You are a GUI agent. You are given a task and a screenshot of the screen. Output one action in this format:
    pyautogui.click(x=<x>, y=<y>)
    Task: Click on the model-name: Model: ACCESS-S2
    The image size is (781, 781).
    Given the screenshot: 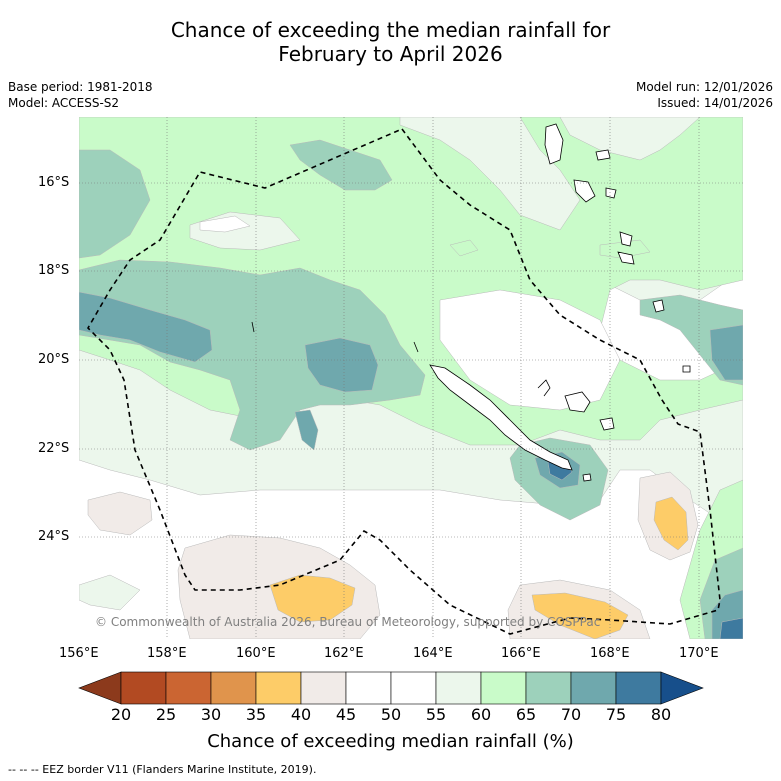 What is the action you would take?
    pyautogui.click(x=64, y=103)
    